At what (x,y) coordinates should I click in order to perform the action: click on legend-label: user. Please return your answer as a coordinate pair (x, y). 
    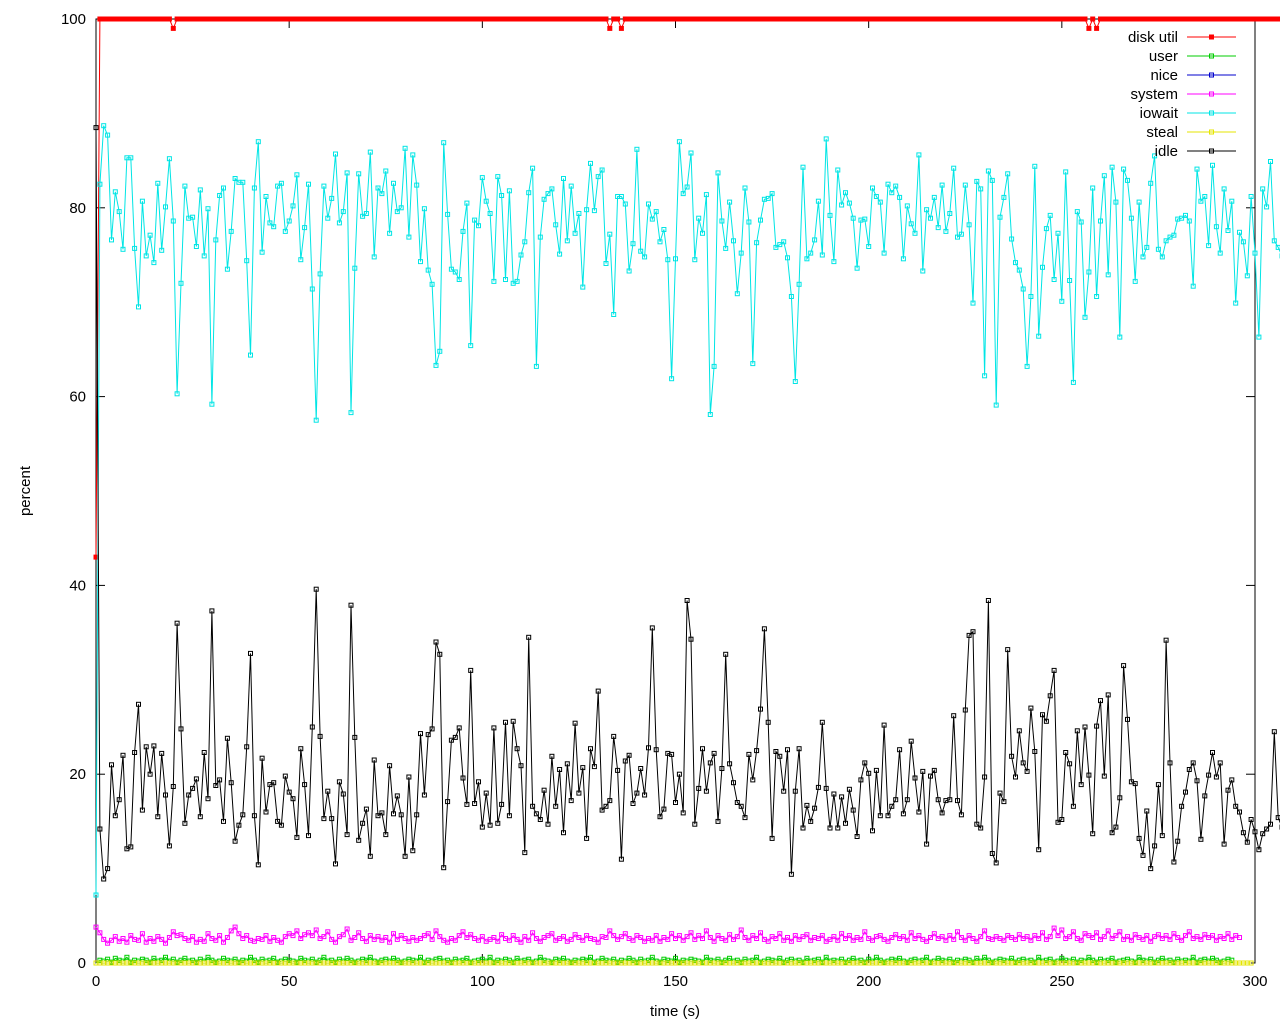
    Looking at the image, I should click on (1163, 56).